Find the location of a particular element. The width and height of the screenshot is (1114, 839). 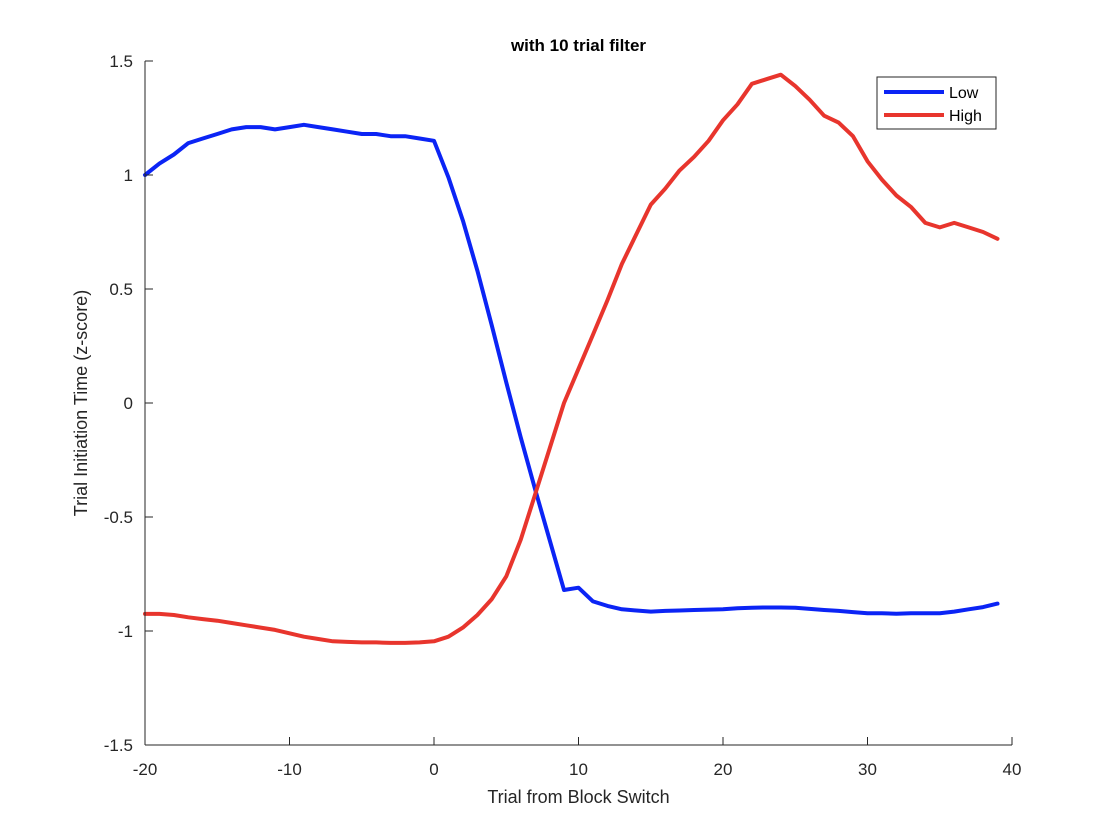

y-tick-label: -1 is located at coordinates (125, 631).